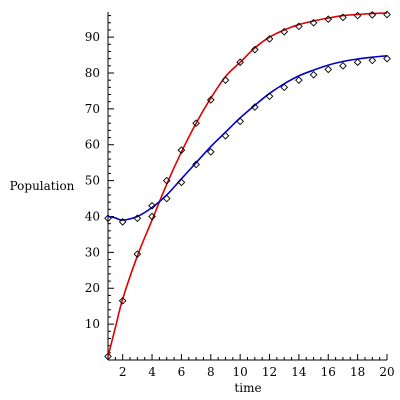 This screenshot has height=400, width=400. What do you see at coordinates (269, 372) in the screenshot?
I see `x-tick-label: 12` at bounding box center [269, 372].